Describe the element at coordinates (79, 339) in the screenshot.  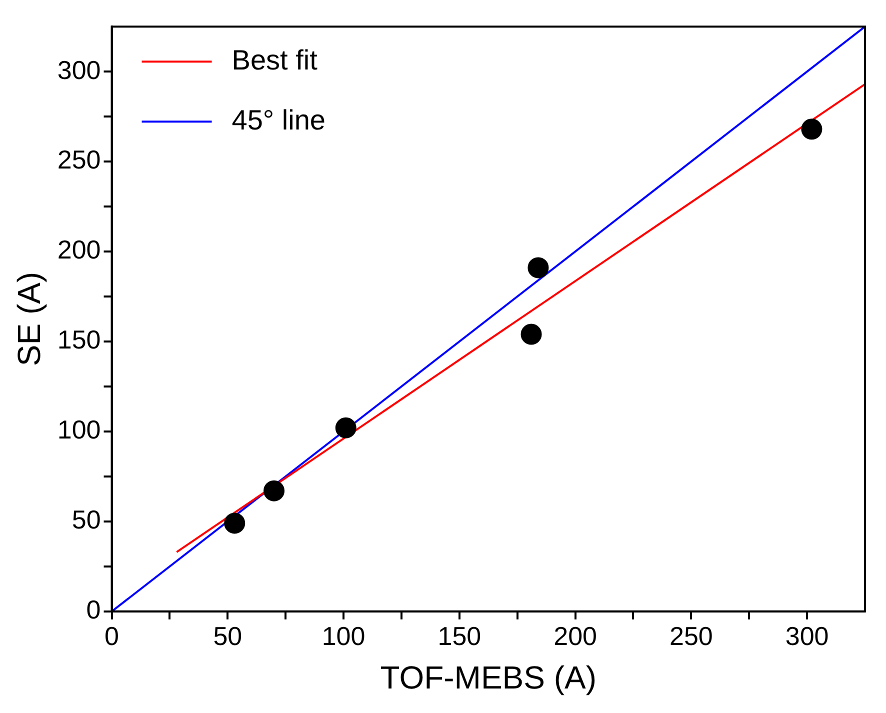
I see `y-tick-label: 150` at that location.